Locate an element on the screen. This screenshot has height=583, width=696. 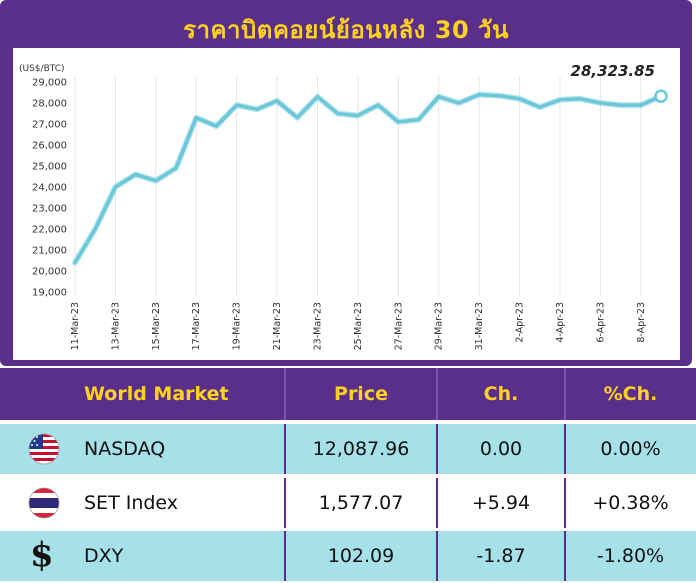
market-price: 12,087.96 is located at coordinates (361, 449).